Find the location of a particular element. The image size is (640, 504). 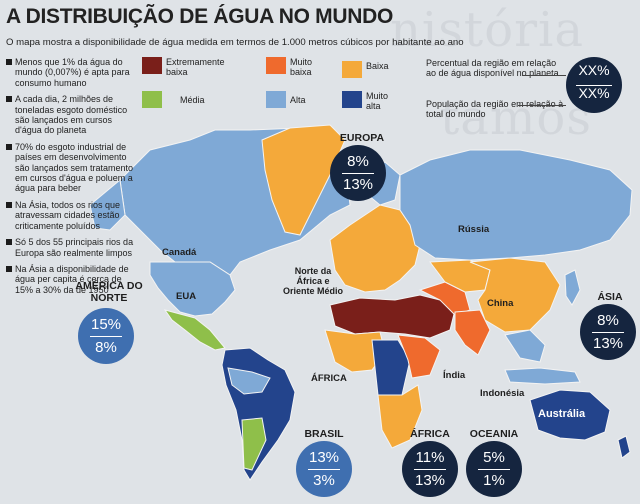

label-eua: EUA is located at coordinates (186, 296).